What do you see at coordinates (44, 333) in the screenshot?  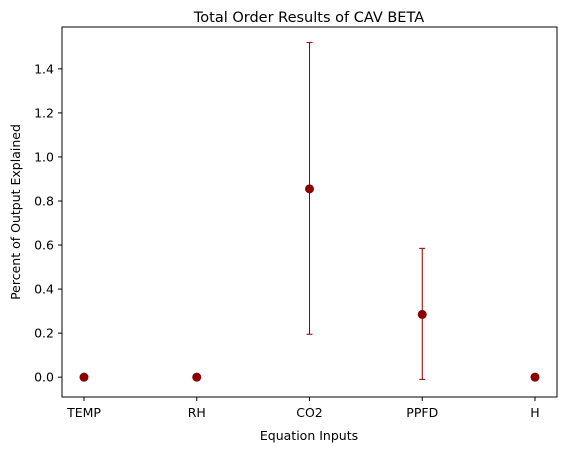 I see `y-tick-label: 0.2` at bounding box center [44, 333].